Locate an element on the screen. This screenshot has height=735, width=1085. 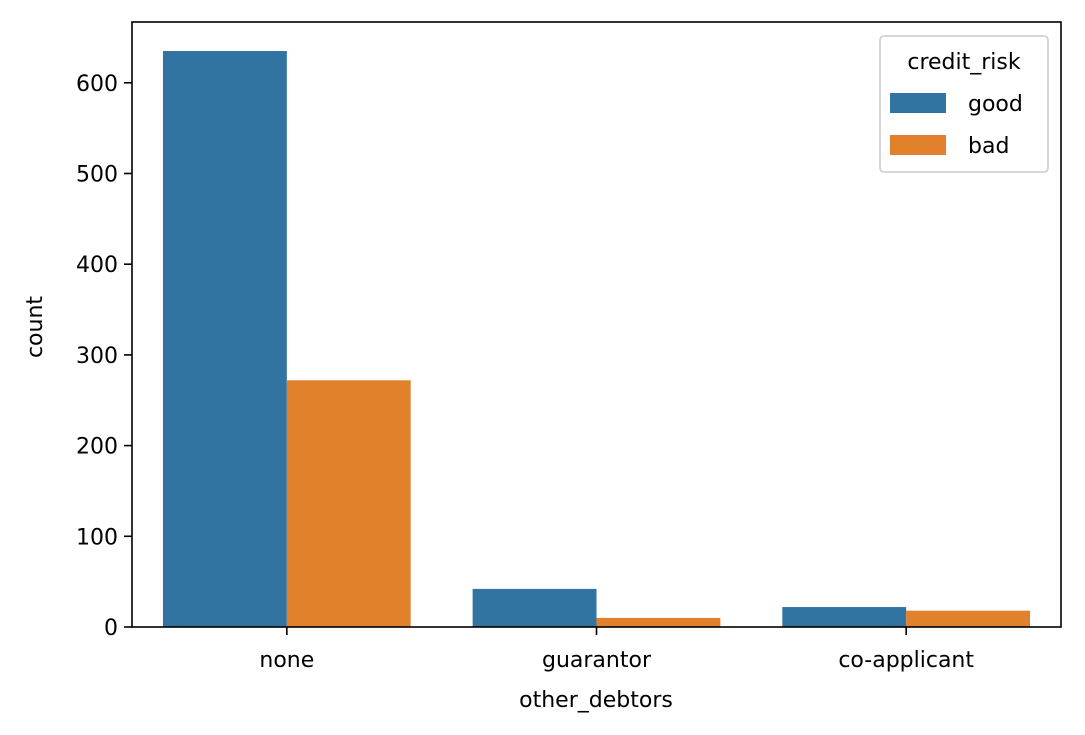
legend-swatch-good is located at coordinates (918, 103).